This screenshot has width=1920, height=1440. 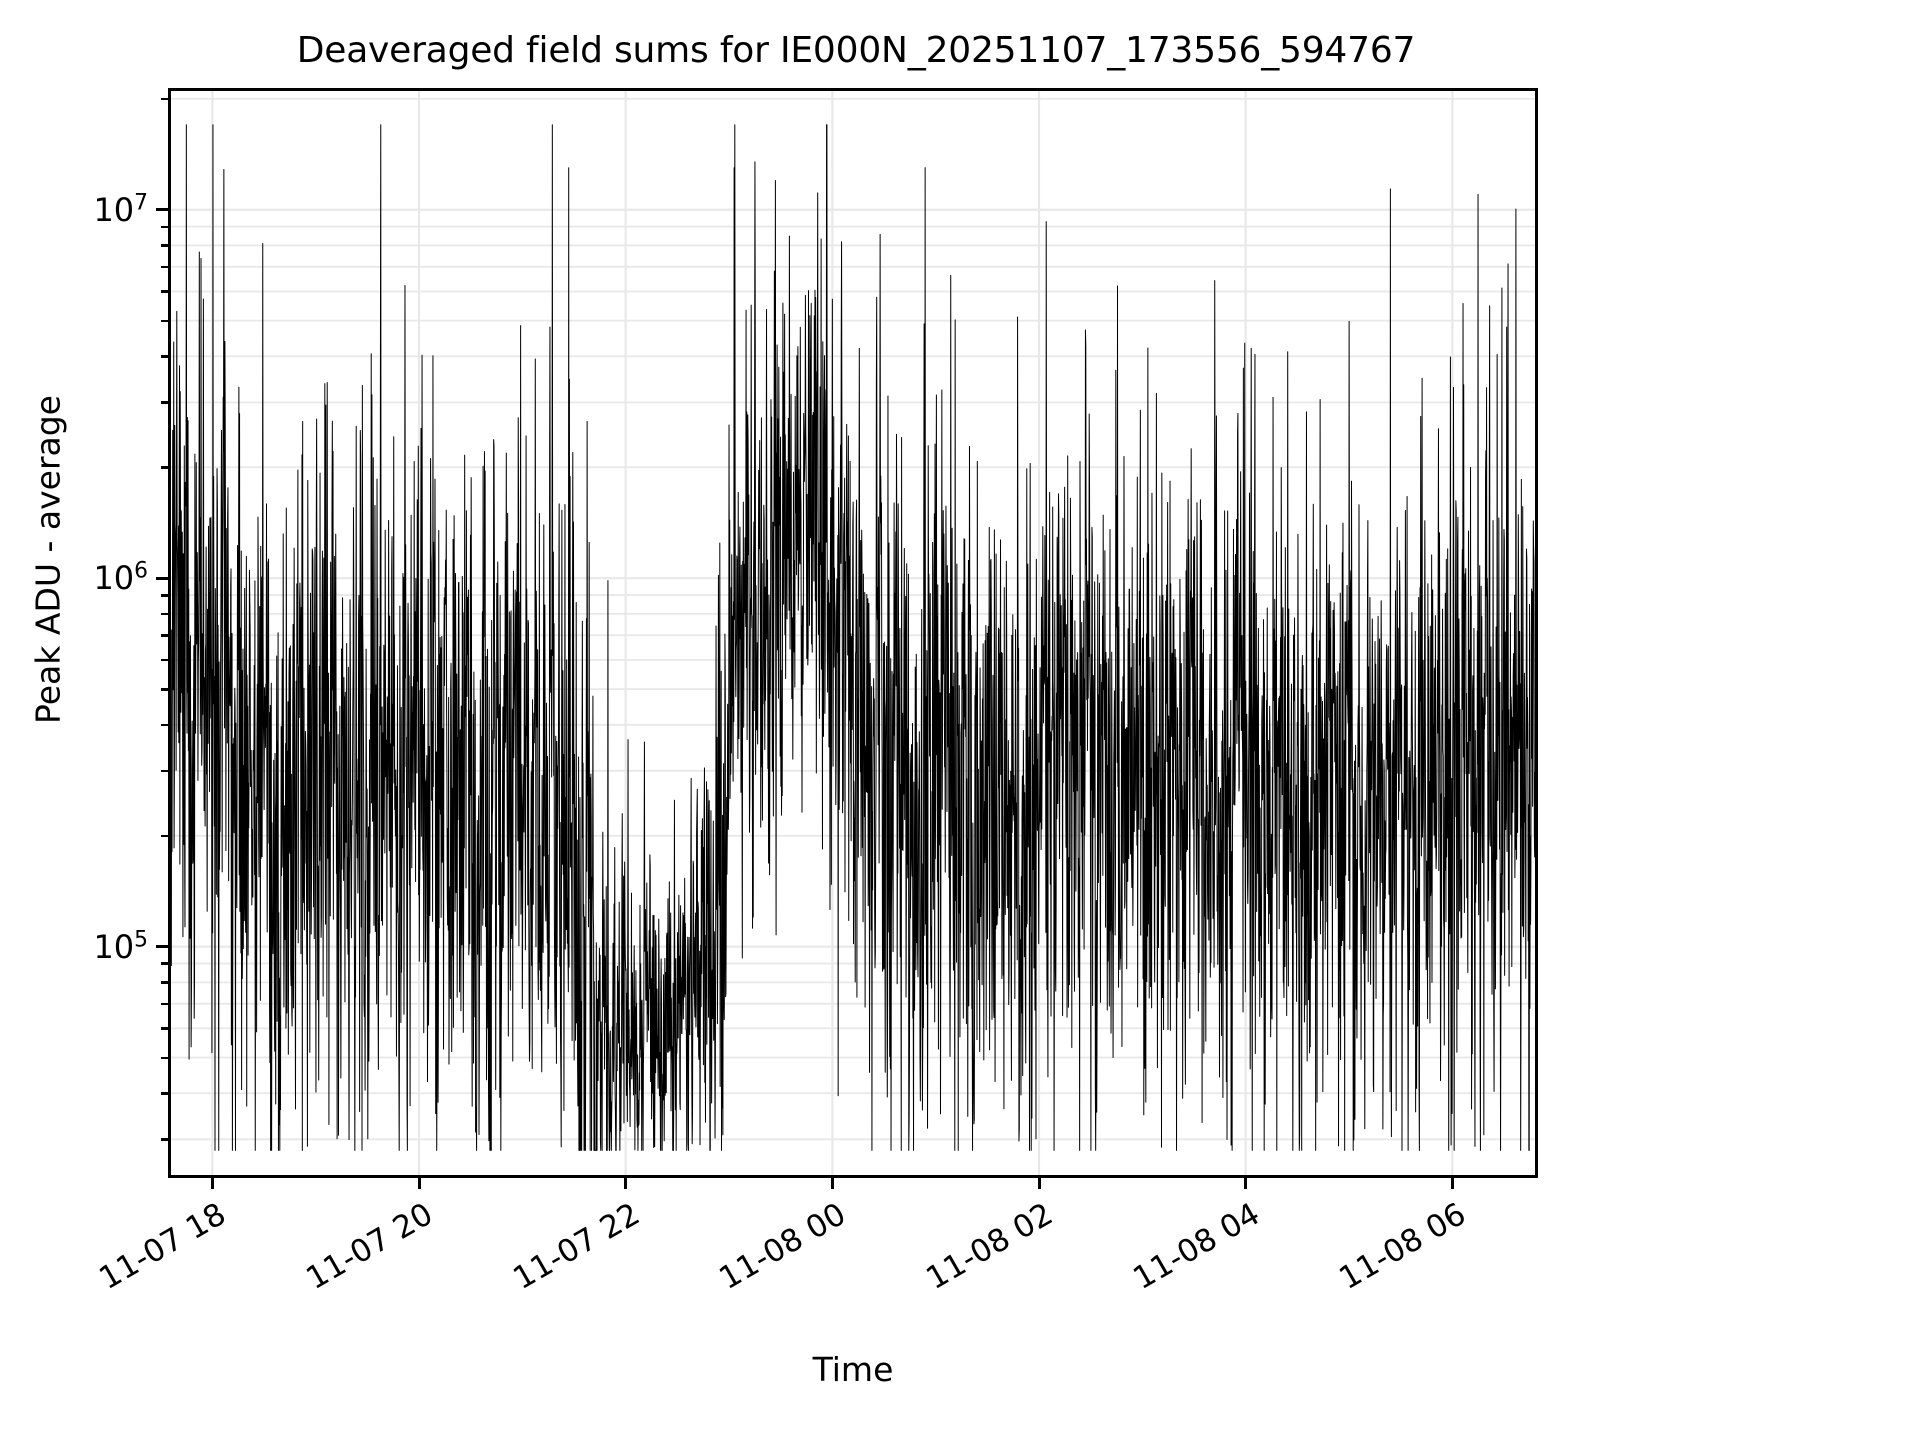 What do you see at coordinates (853, 1369) in the screenshot?
I see `x-axis-title: Time` at bounding box center [853, 1369].